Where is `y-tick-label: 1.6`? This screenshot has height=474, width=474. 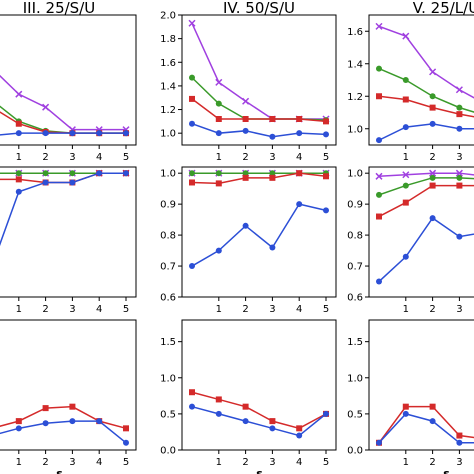 y-tick-label: 1.6 is located at coordinates (355, 32).